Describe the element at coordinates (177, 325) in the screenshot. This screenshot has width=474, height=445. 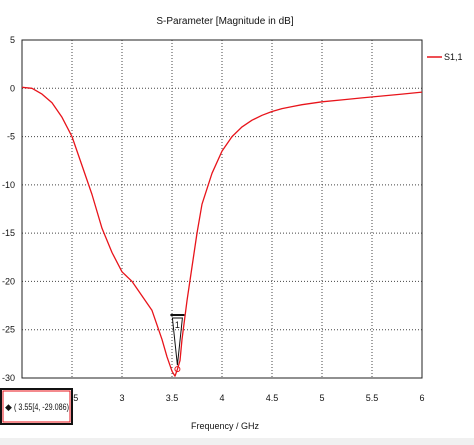
I see `marker-label: 1` at that location.